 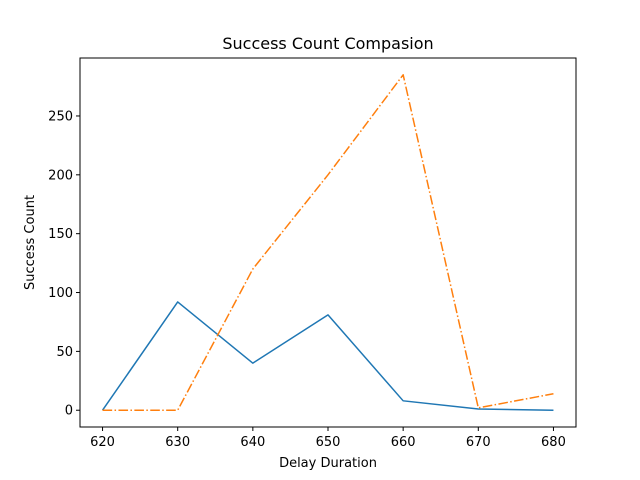 I want to click on x-tick-label: 660, so click(x=403, y=442).